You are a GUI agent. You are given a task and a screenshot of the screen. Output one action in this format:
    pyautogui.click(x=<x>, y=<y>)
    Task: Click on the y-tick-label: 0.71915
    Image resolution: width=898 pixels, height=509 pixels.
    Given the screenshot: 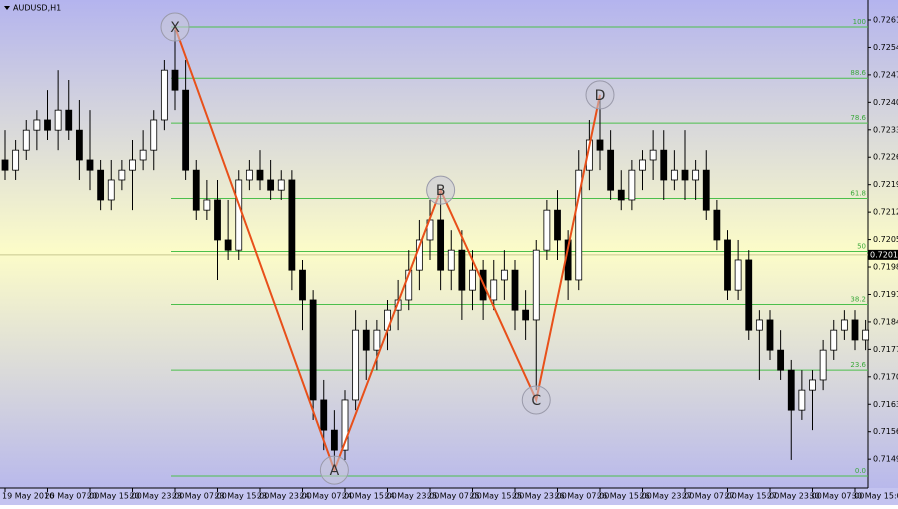 What is the action you would take?
    pyautogui.click(x=885, y=294)
    